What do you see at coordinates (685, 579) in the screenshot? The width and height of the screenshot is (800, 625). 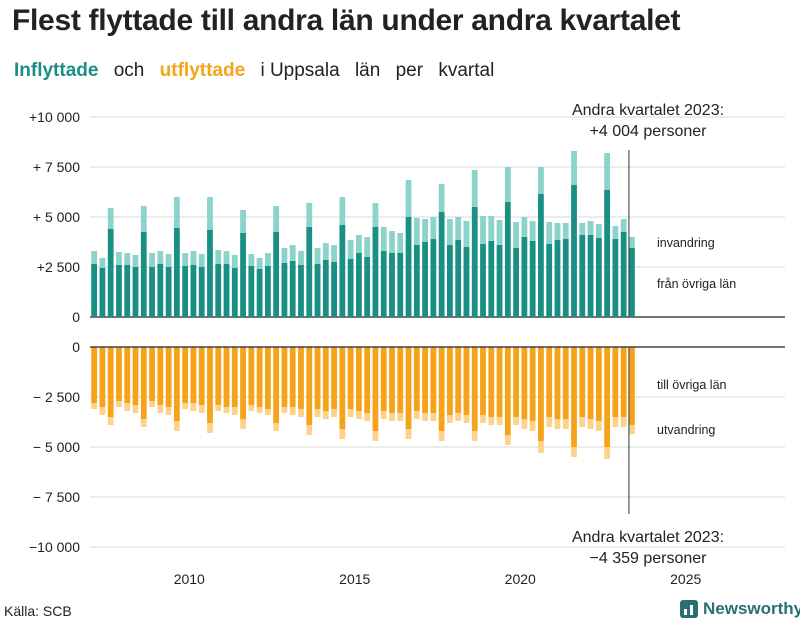 I see `x-tick-label: 2025` at bounding box center [685, 579].